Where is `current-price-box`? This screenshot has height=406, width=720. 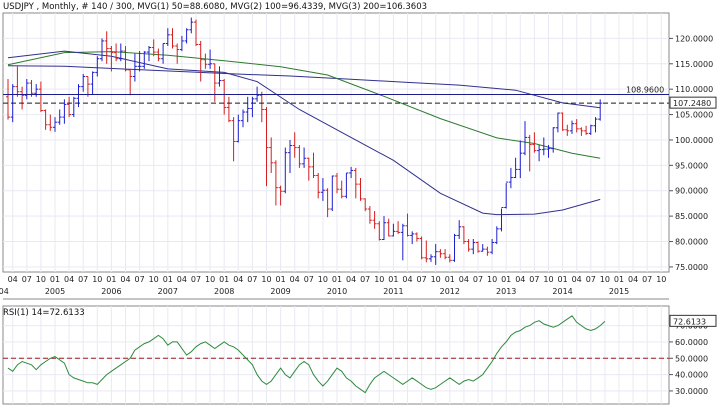 current-price-box is located at coordinates (693, 102).